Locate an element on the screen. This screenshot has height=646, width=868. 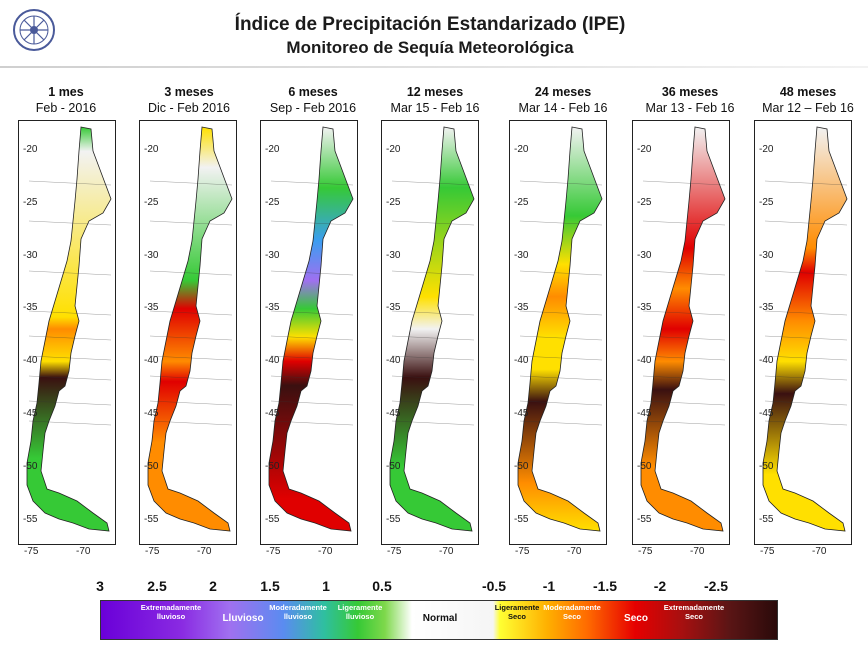
panel-header: 36 meses Mar 13 - Feb 16 is located at coordinates (690, 100).